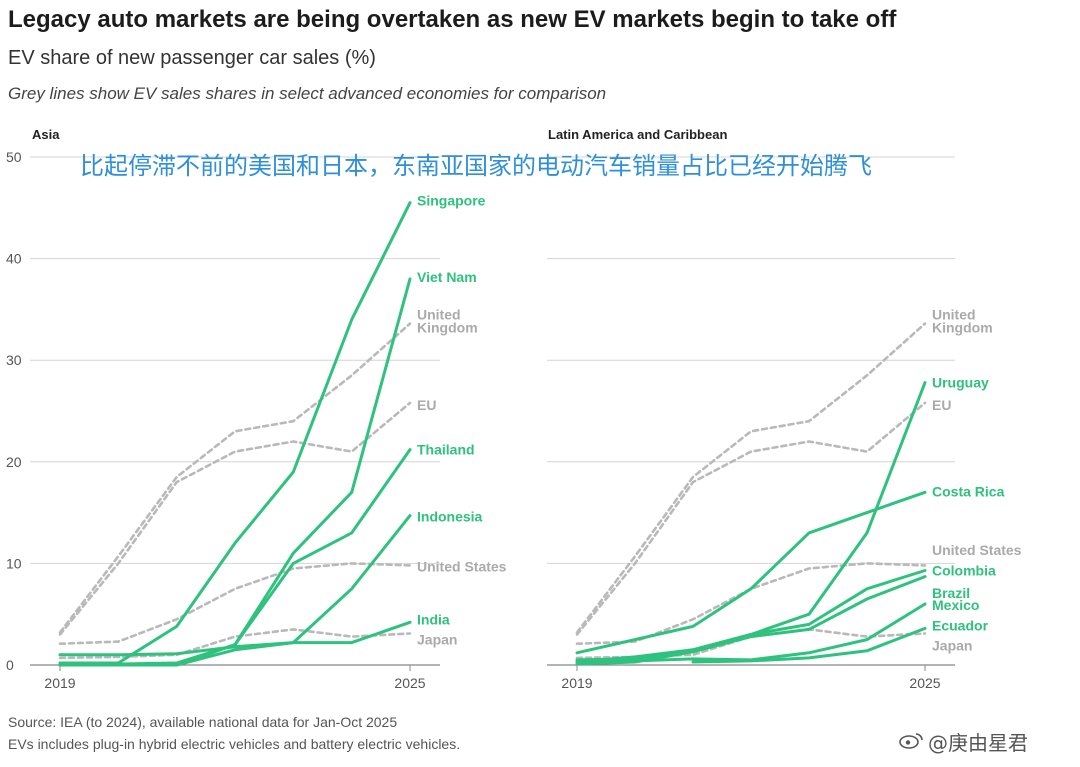 This screenshot has height=767, width=1080. Describe the element at coordinates (14, 563) in the screenshot. I see `asia-ytick-10: 10` at that location.